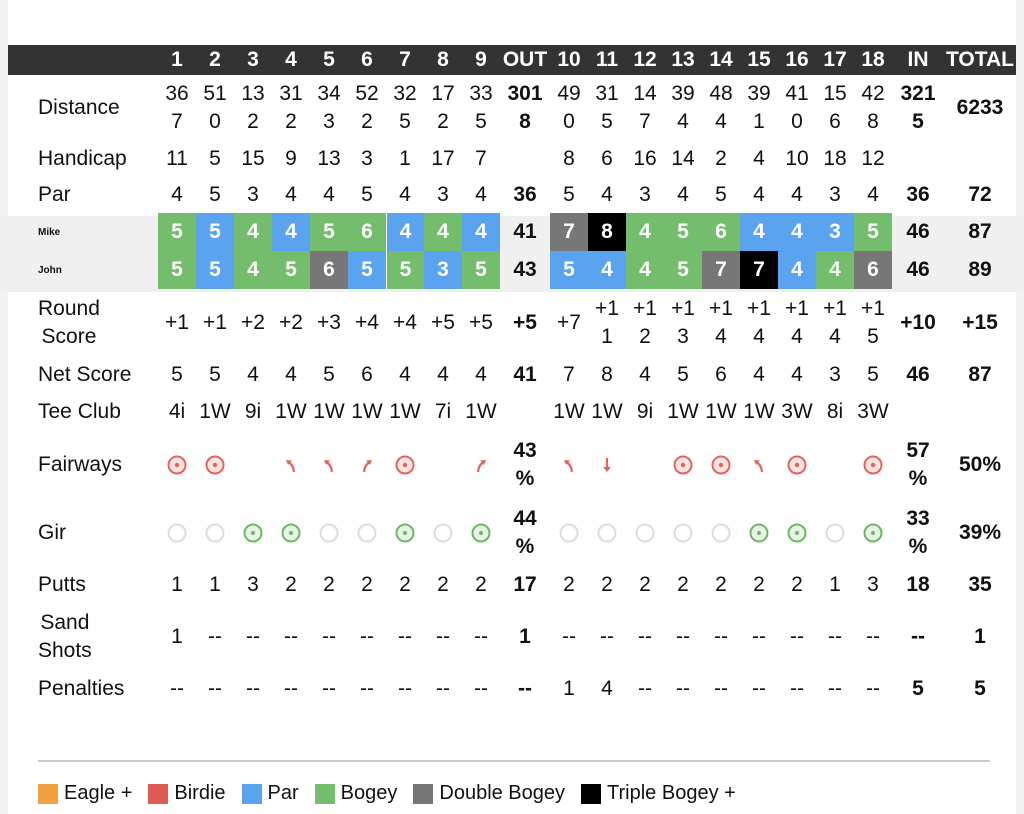  What do you see at coordinates (214, 108) in the screenshot?
I see `distance-value: 51 0` at bounding box center [214, 108].